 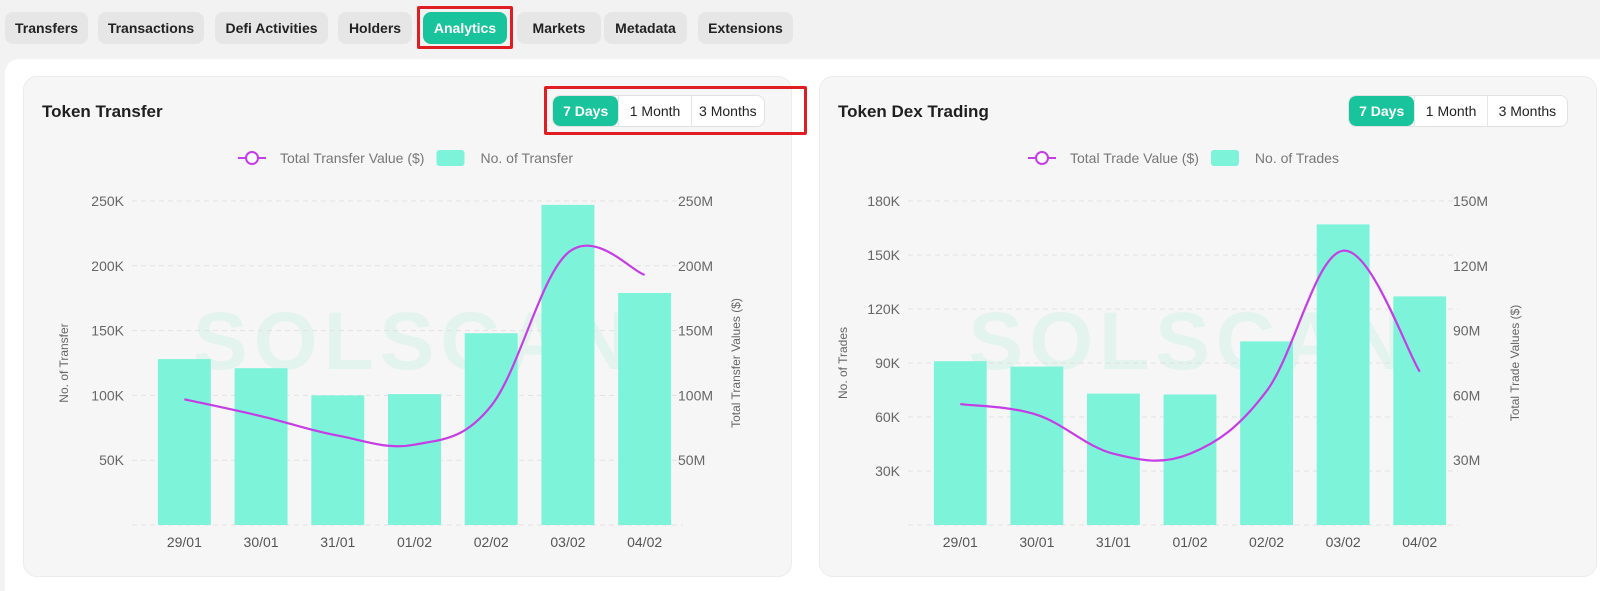 What do you see at coordinates (695, 201) in the screenshot?
I see `y2-tick-label: 250M` at bounding box center [695, 201].